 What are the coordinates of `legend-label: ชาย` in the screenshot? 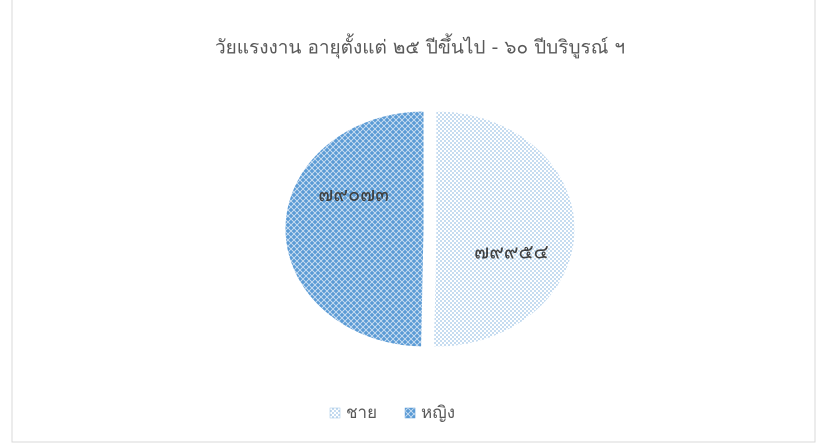 It's located at (361, 413).